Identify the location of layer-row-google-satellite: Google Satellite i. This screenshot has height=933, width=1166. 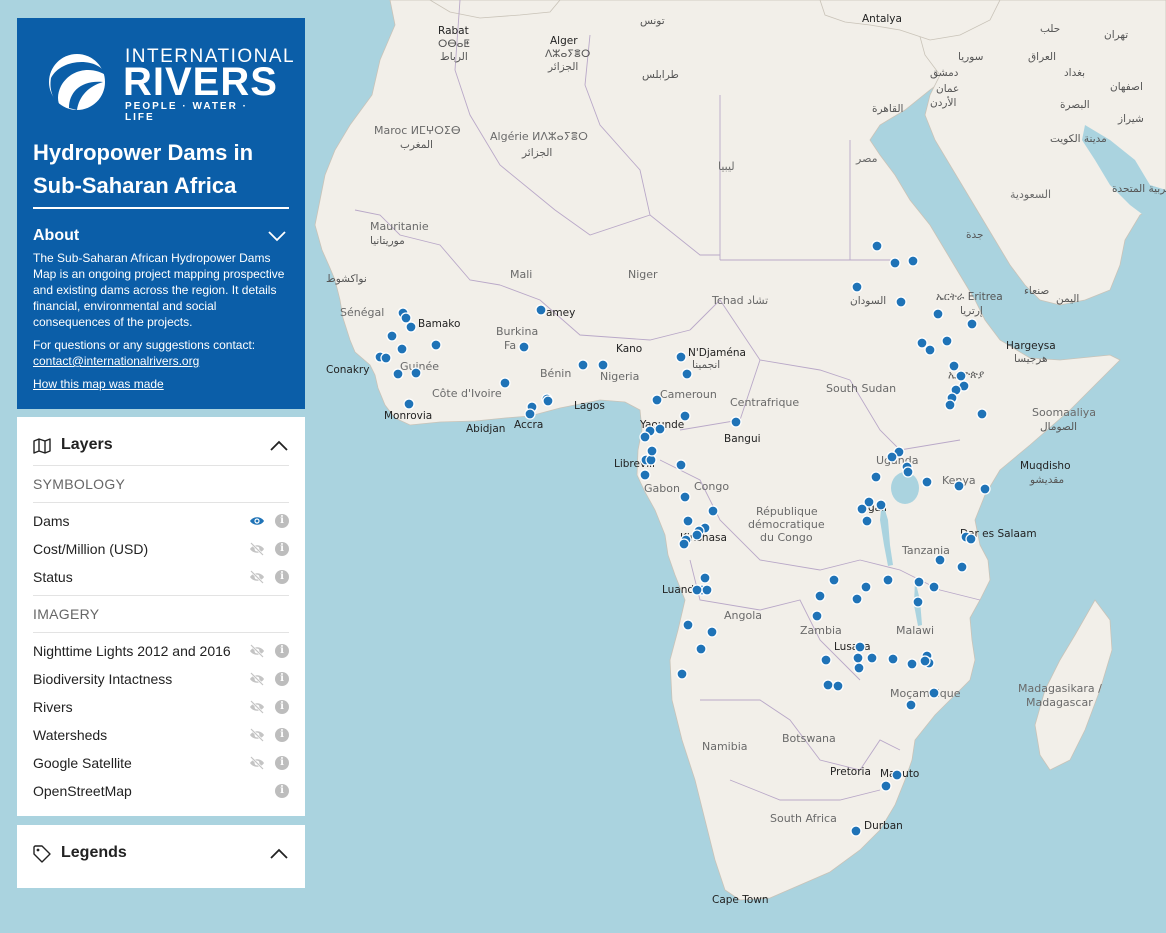
(161, 763).